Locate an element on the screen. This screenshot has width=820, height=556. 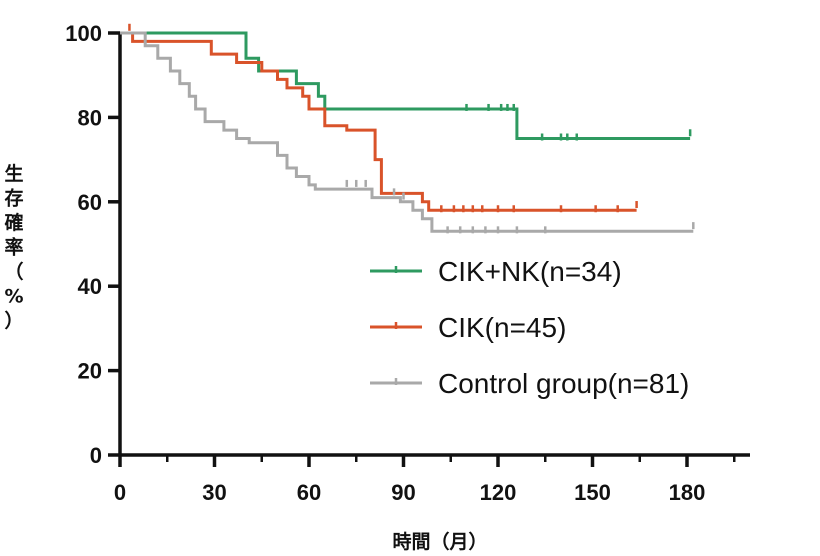
legend-item-1: CIK+NK(n=34) is located at coordinates (496, 271).